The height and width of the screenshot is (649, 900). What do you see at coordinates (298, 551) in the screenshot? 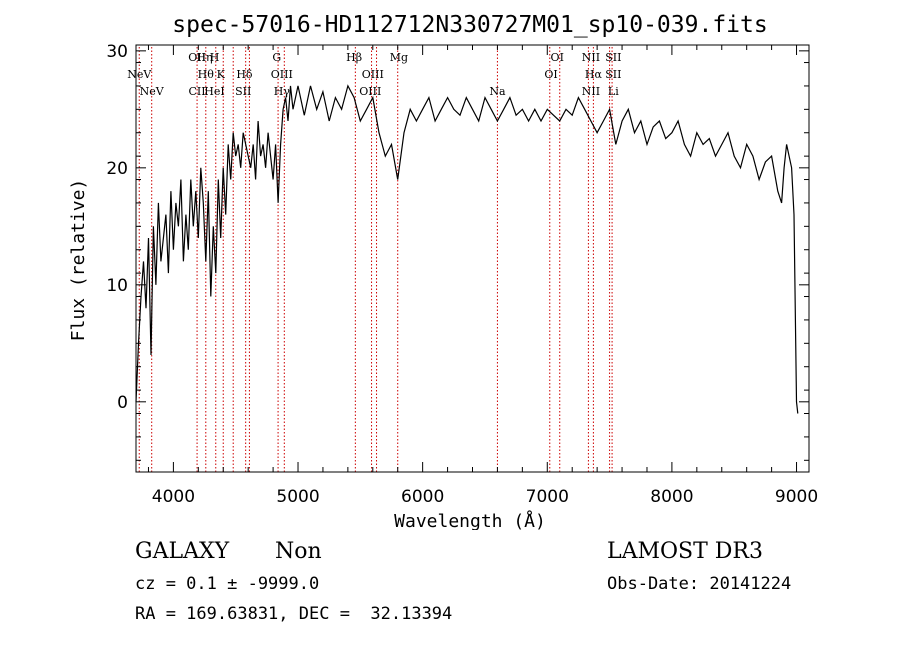
I see `subclass-label: Non` at bounding box center [298, 551].